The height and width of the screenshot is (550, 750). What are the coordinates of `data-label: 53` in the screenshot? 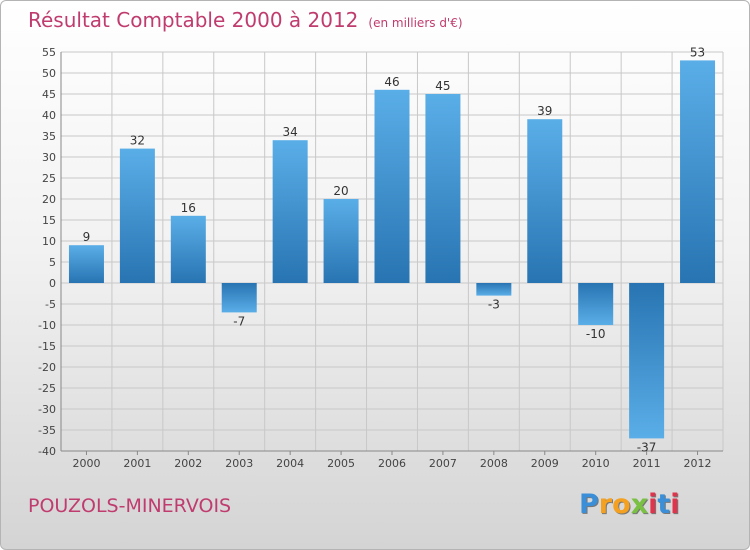 It's located at (697, 52).